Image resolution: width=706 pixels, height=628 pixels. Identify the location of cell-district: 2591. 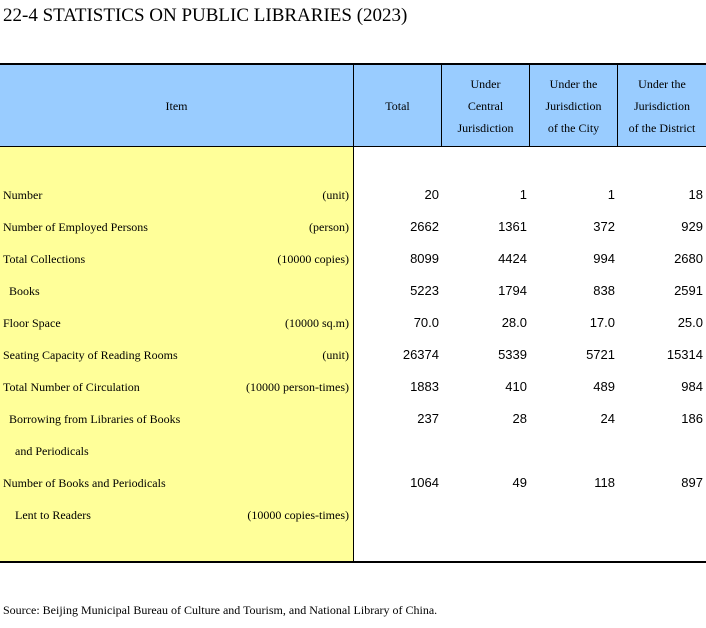
(688, 290).